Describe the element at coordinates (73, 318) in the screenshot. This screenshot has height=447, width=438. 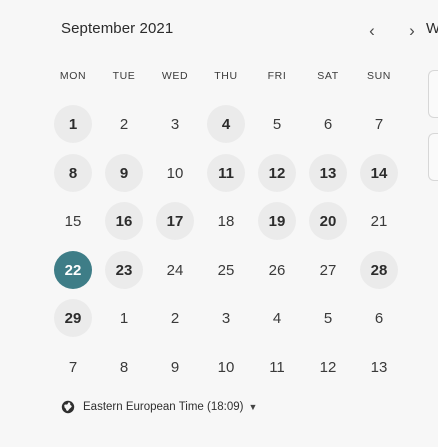
I see `available-day: 29` at that location.